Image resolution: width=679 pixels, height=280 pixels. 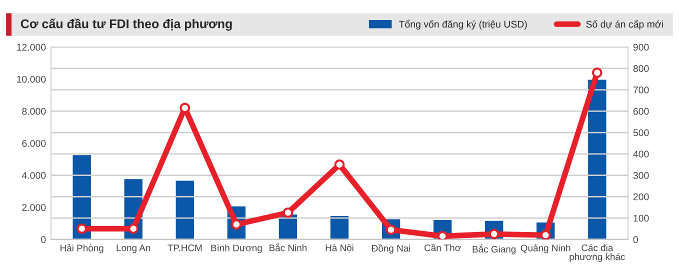 What do you see at coordinates (597, 253) in the screenshot?
I see `x-tick-label: Các địa phương khác` at bounding box center [597, 253].